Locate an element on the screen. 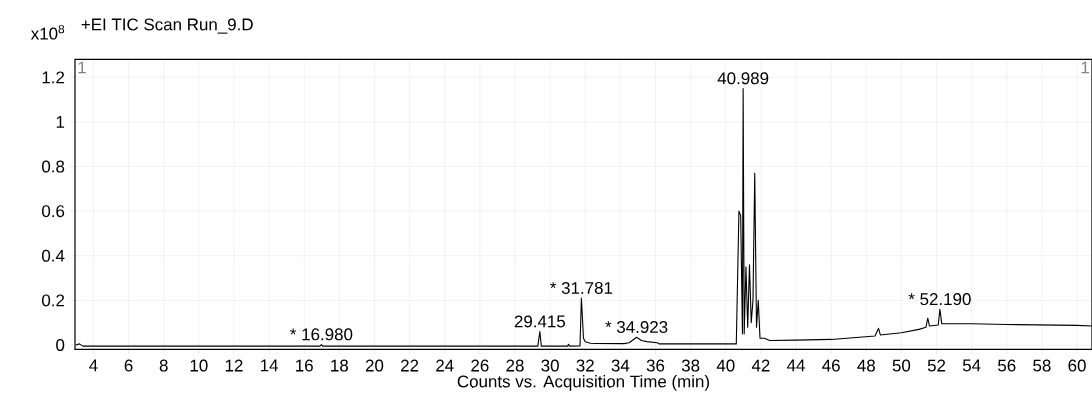  x-tick-label: 46 is located at coordinates (831, 365).